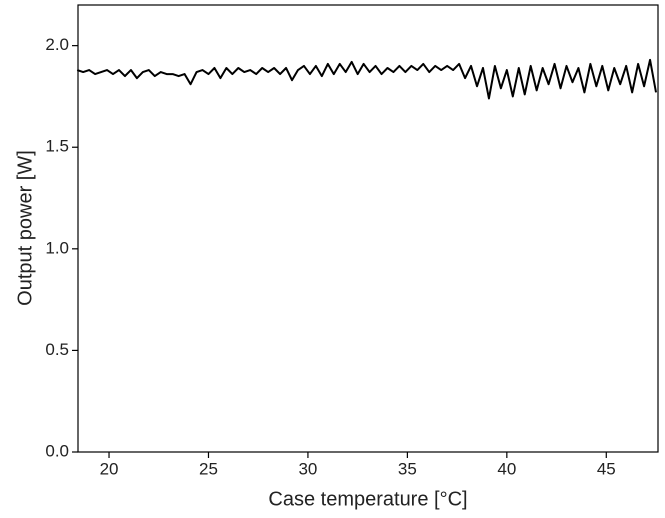 This screenshot has height=518, width=665. Describe the element at coordinates (57, 349) in the screenshot. I see `y-tick-label: 0.5` at that location.